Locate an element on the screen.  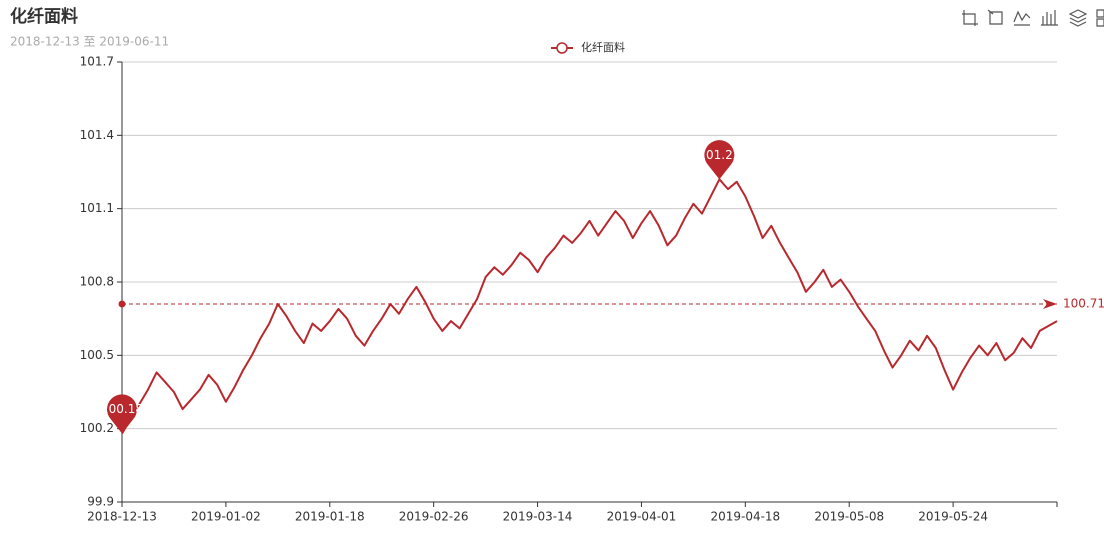
toolbox is located at coordinates (1033, 18).